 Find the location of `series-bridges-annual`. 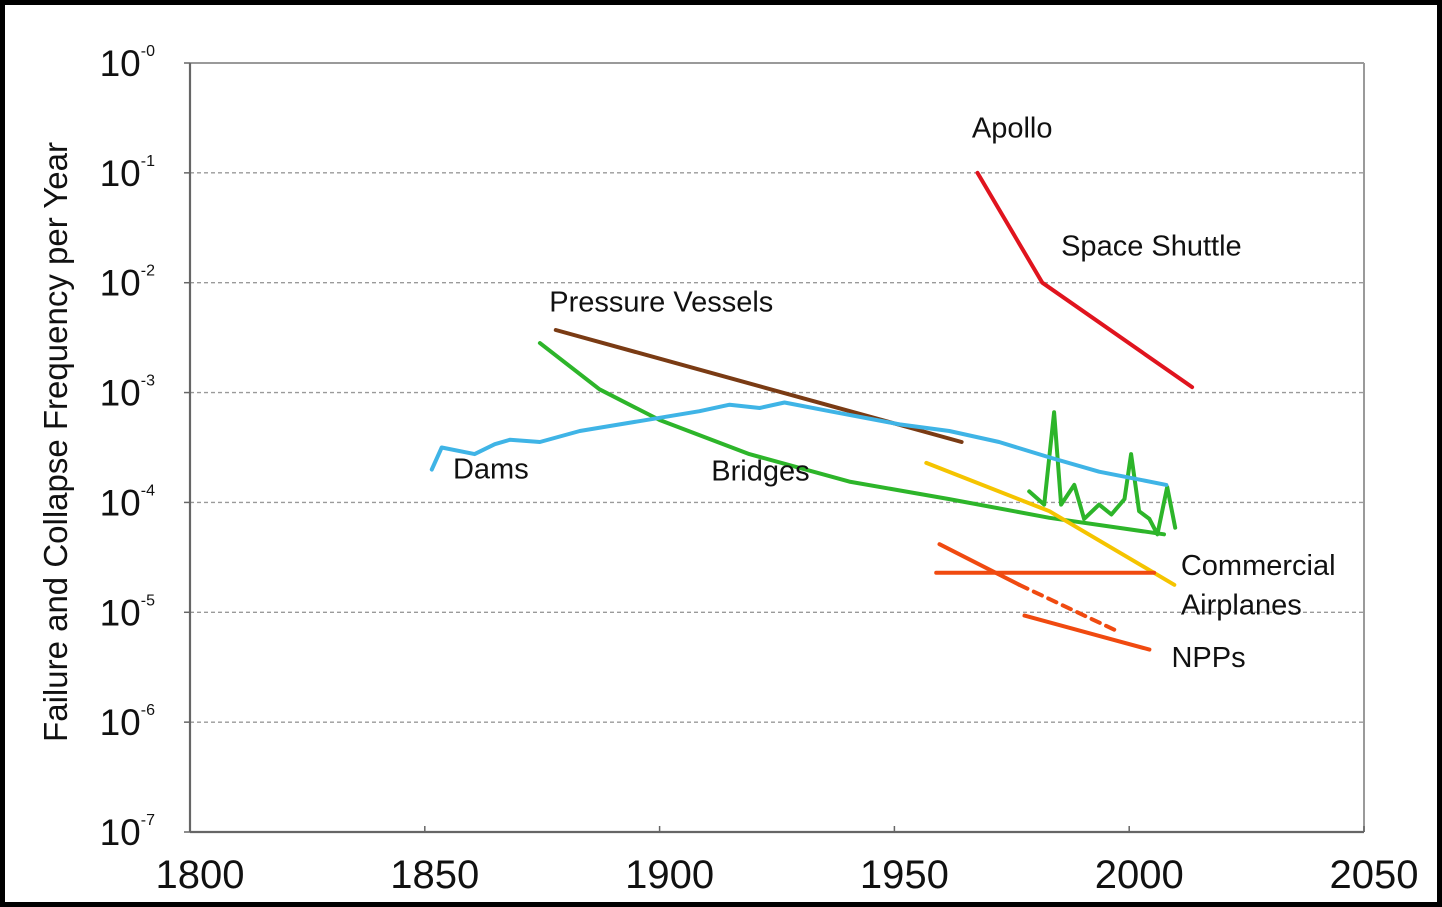

series-bridges-annual is located at coordinates (1102, 473).